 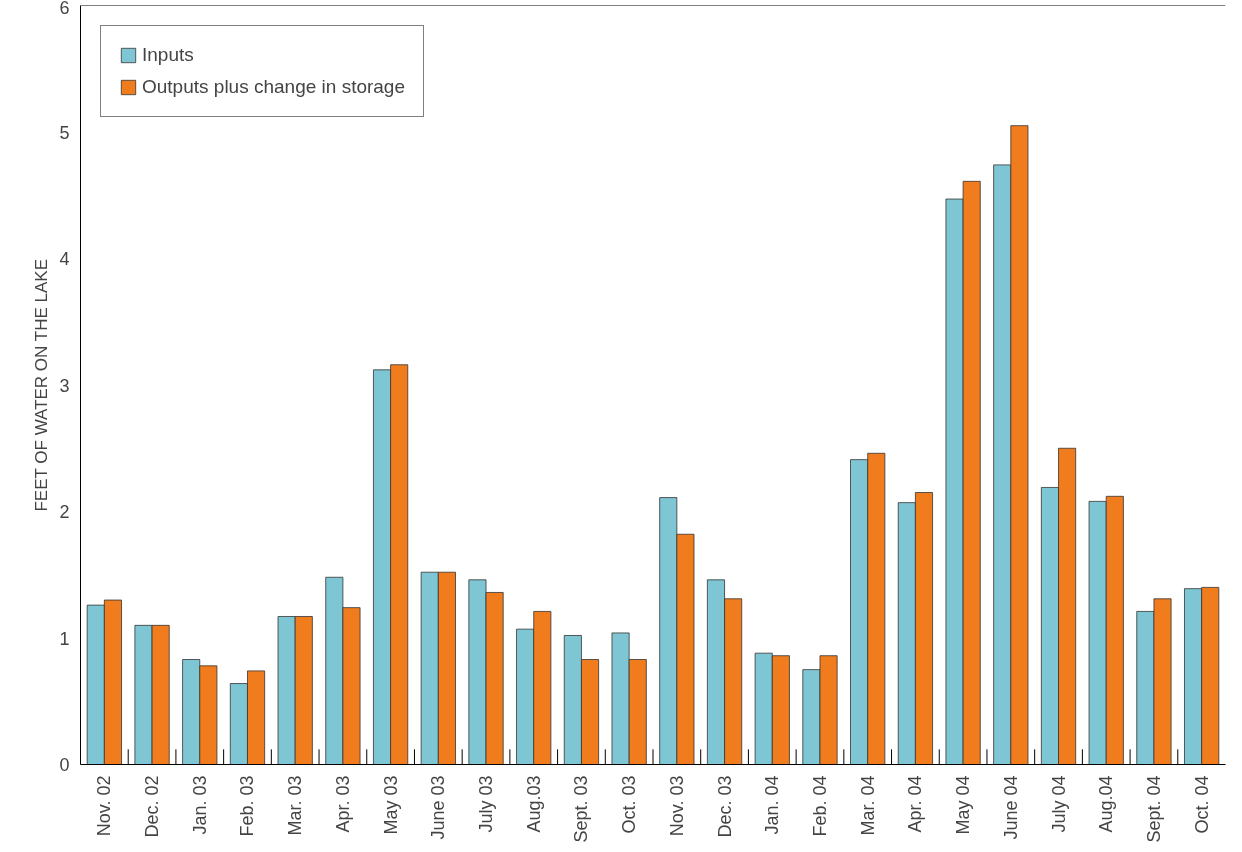 What do you see at coordinates (486, 804) in the screenshot?
I see `x-tick-label: July 03` at bounding box center [486, 804].